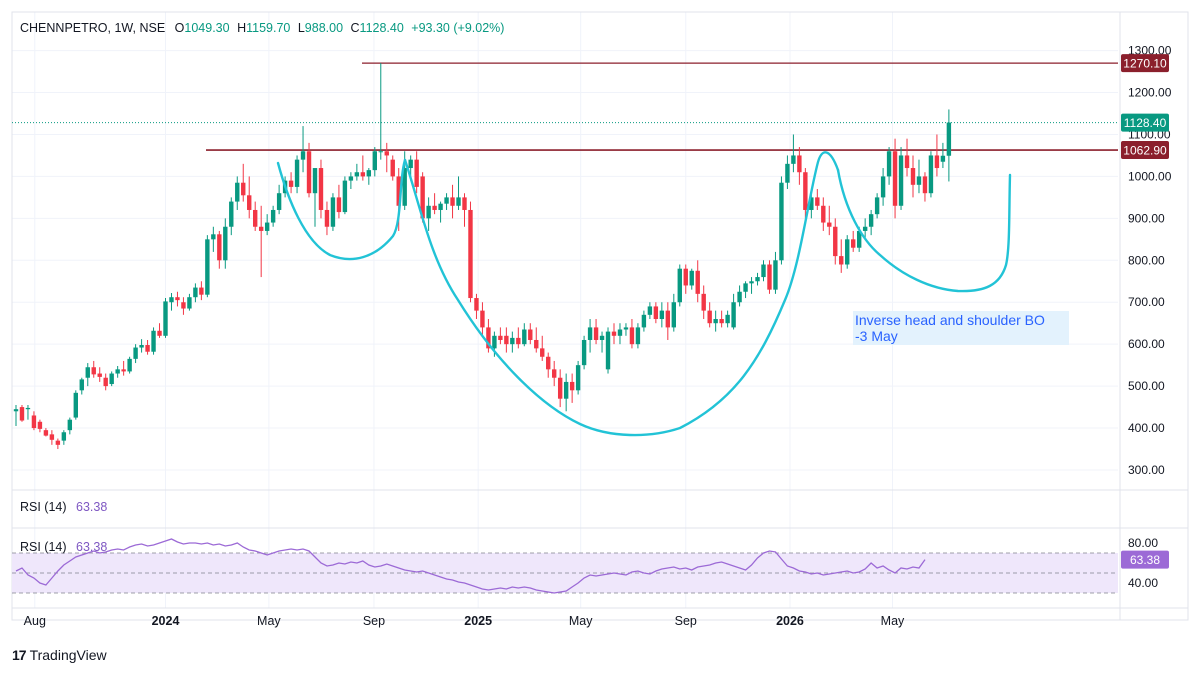  Describe the element at coordinates (1146, 428) in the screenshot. I see `y-tick-label: 400.00` at that location.